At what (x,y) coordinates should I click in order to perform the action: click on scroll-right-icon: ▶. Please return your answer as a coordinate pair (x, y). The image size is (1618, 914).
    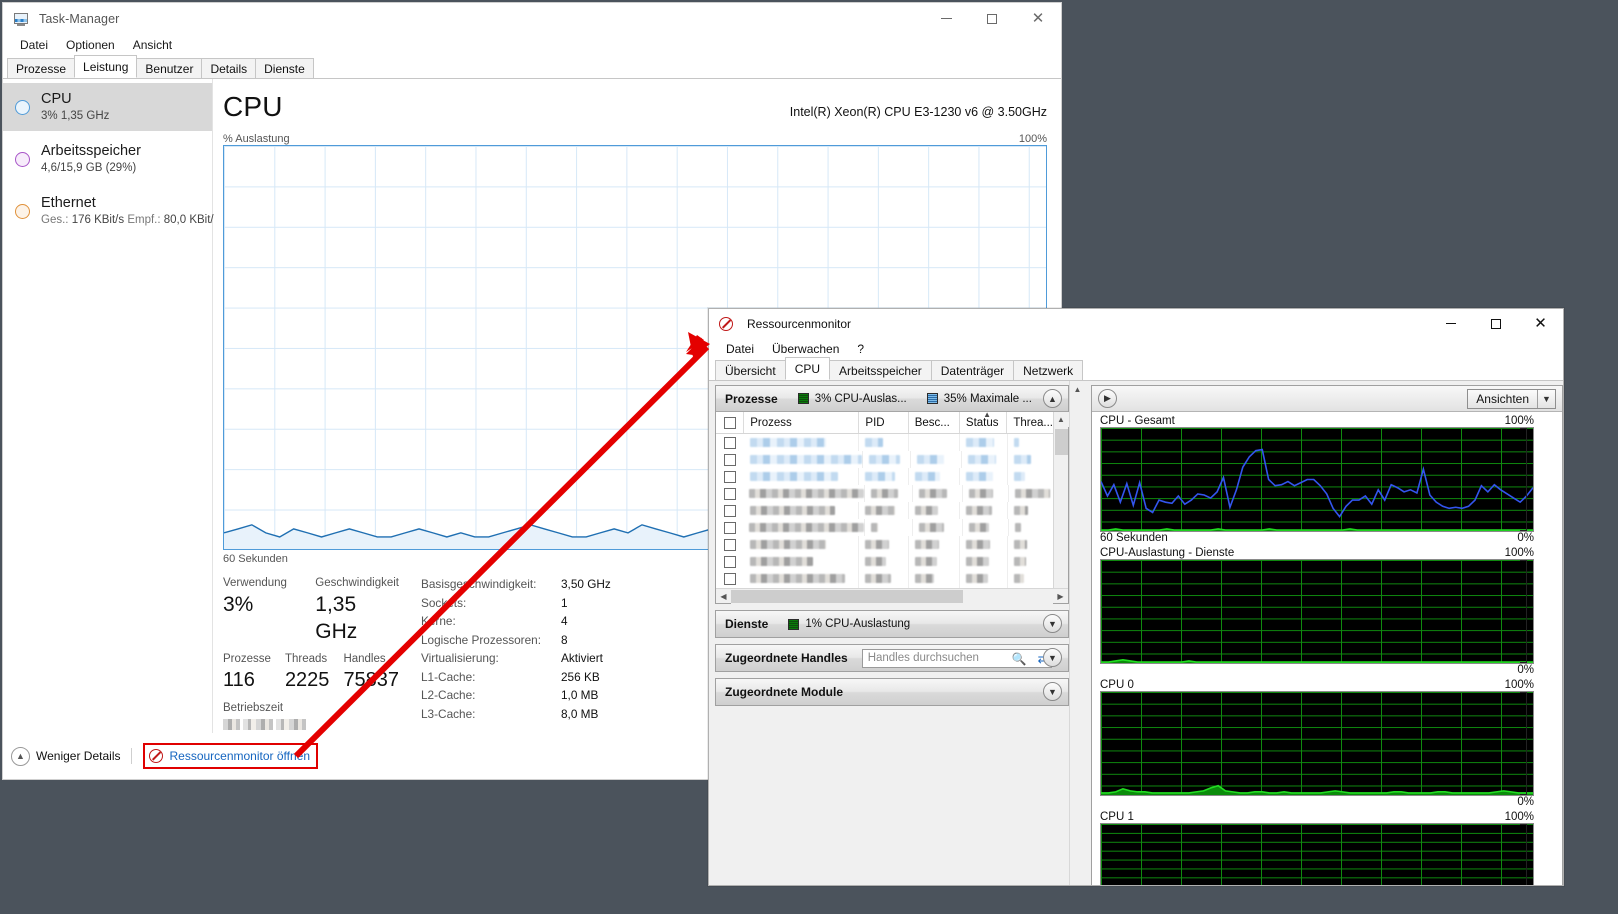
    Looking at the image, I should click on (1060, 596).